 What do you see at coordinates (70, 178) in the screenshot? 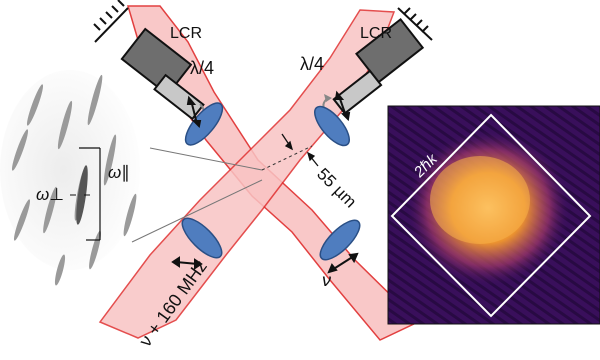
I see `atom-array-inset` at bounding box center [70, 178].